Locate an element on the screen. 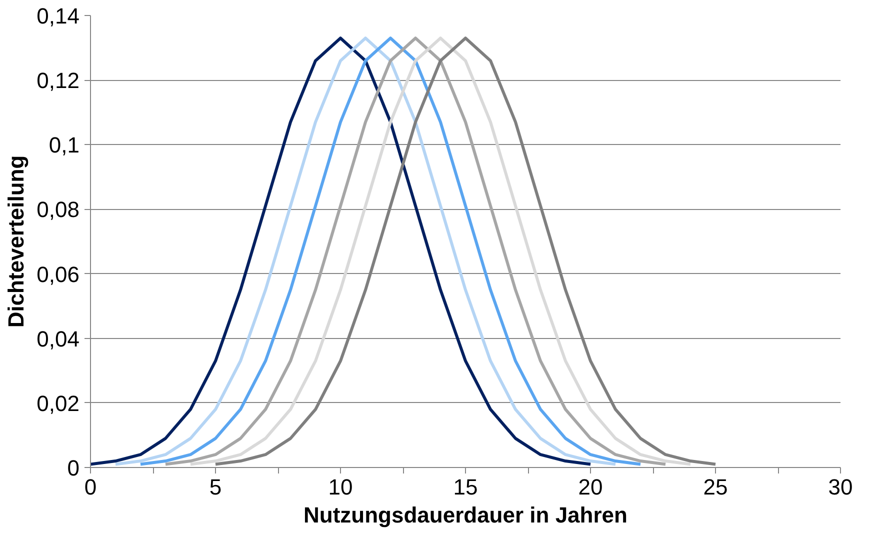  y-axis-title: Dichteverteilung is located at coordinates (16, 241).